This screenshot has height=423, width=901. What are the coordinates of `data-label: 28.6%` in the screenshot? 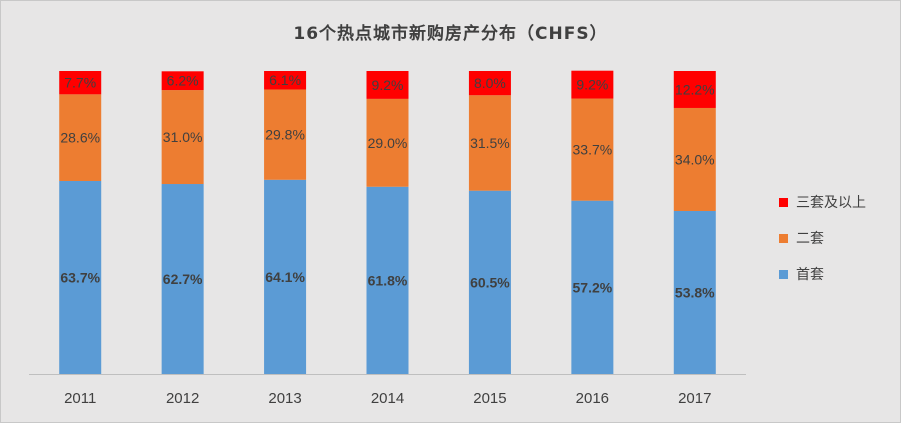 It's located at (80, 138).